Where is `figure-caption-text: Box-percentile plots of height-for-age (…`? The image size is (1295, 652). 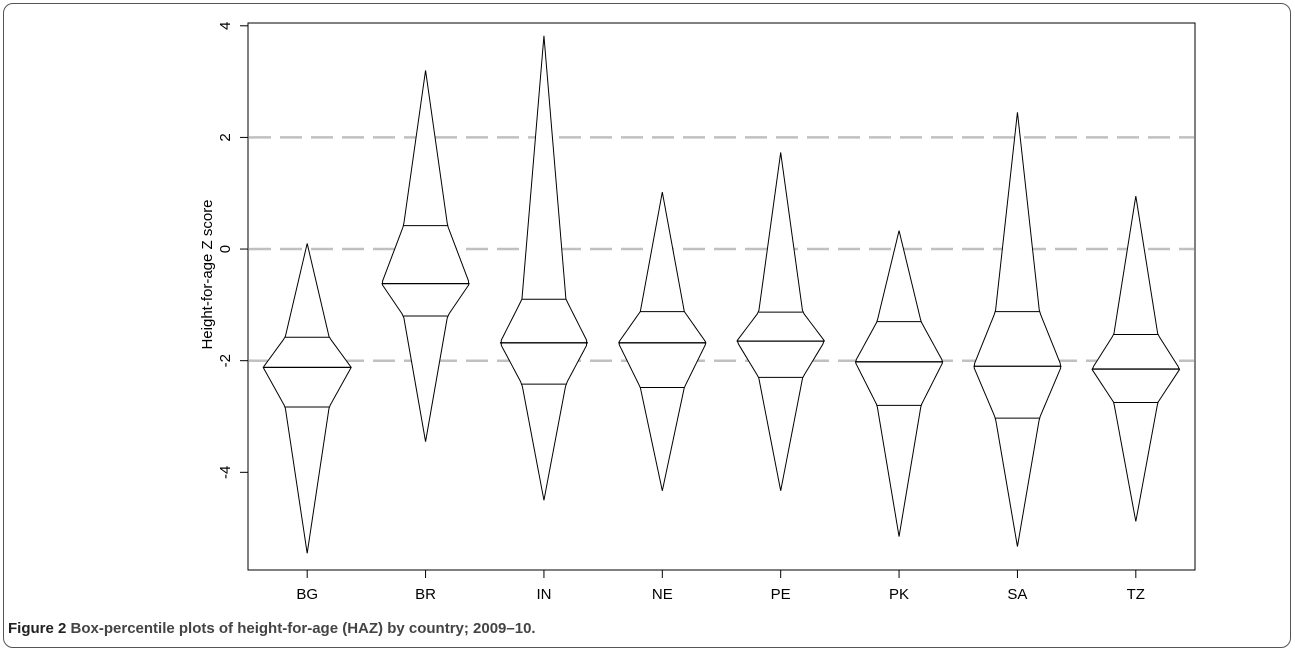 figure-caption-text: Box-percentile plots of height-for-age (… is located at coordinates (303, 628).